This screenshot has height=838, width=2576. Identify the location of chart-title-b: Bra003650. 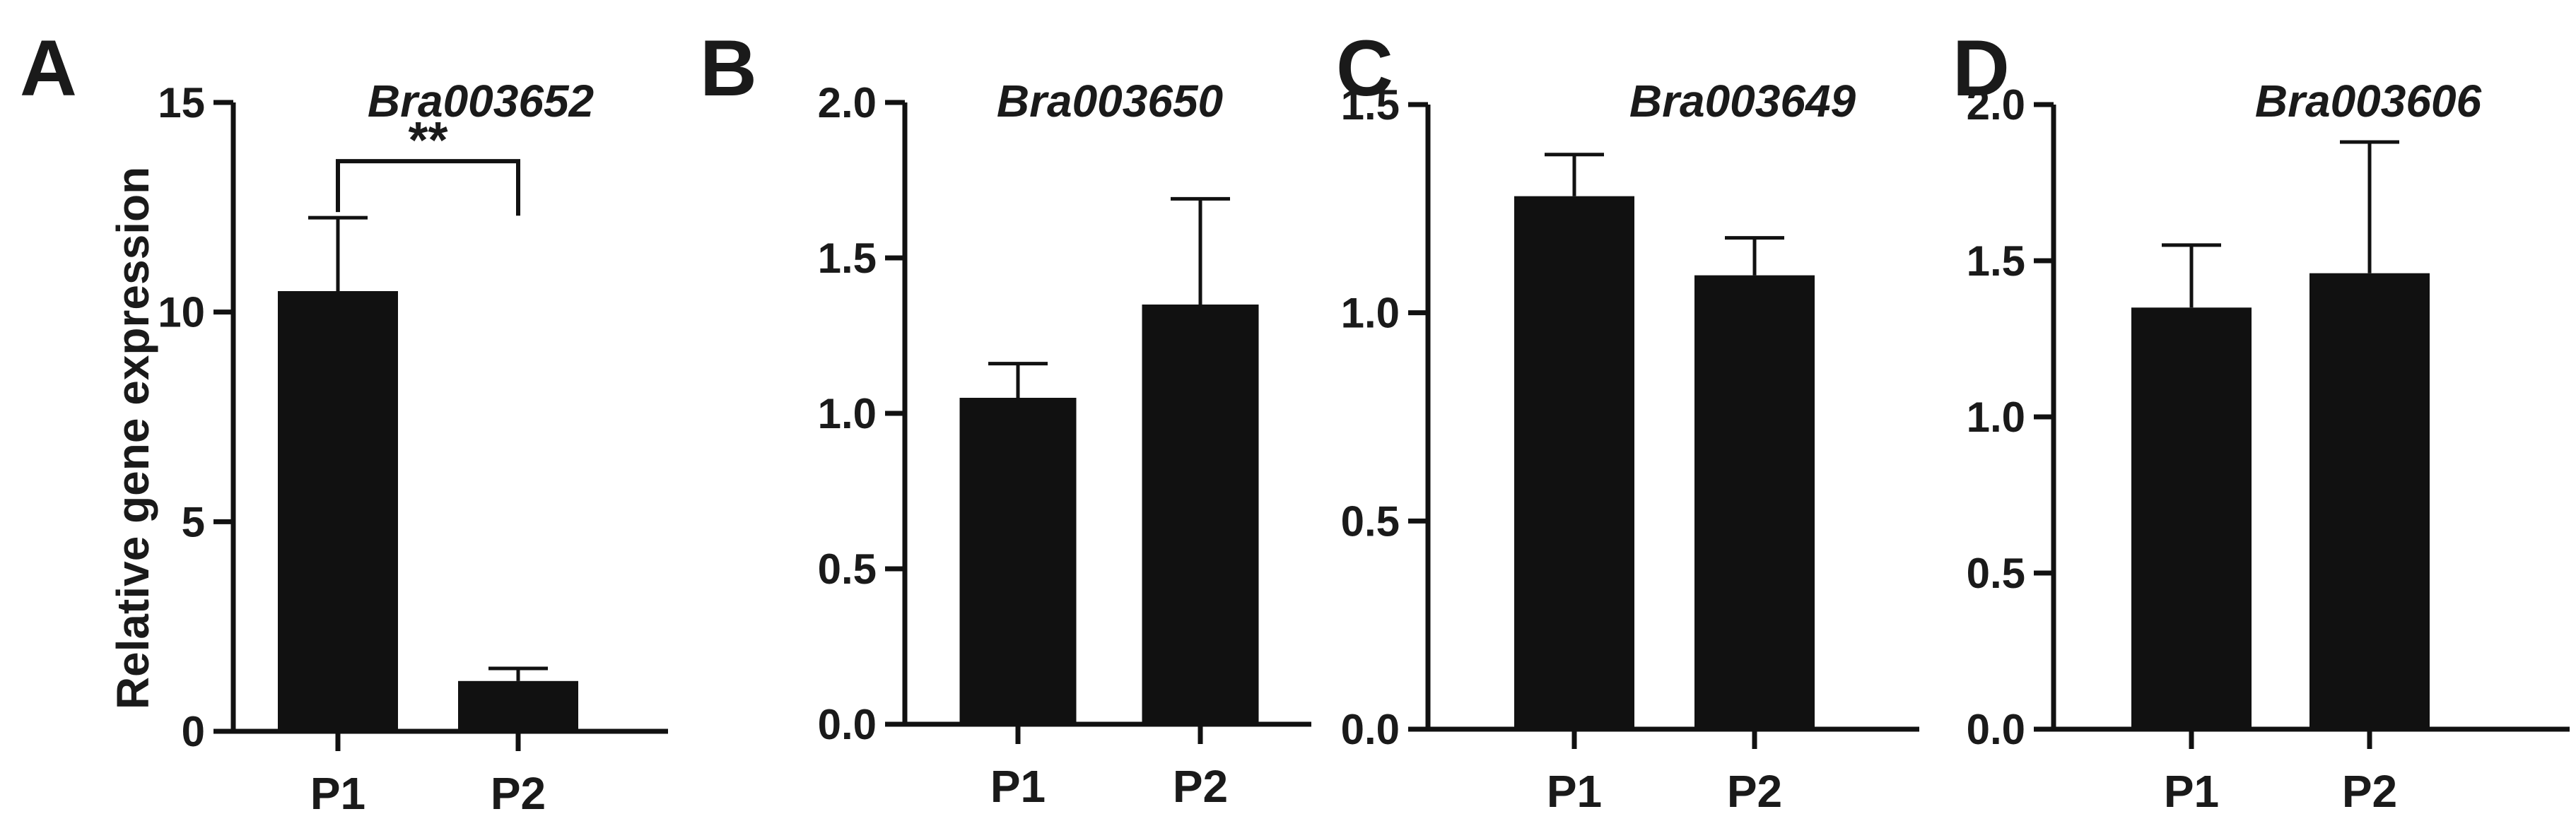
(1110, 101).